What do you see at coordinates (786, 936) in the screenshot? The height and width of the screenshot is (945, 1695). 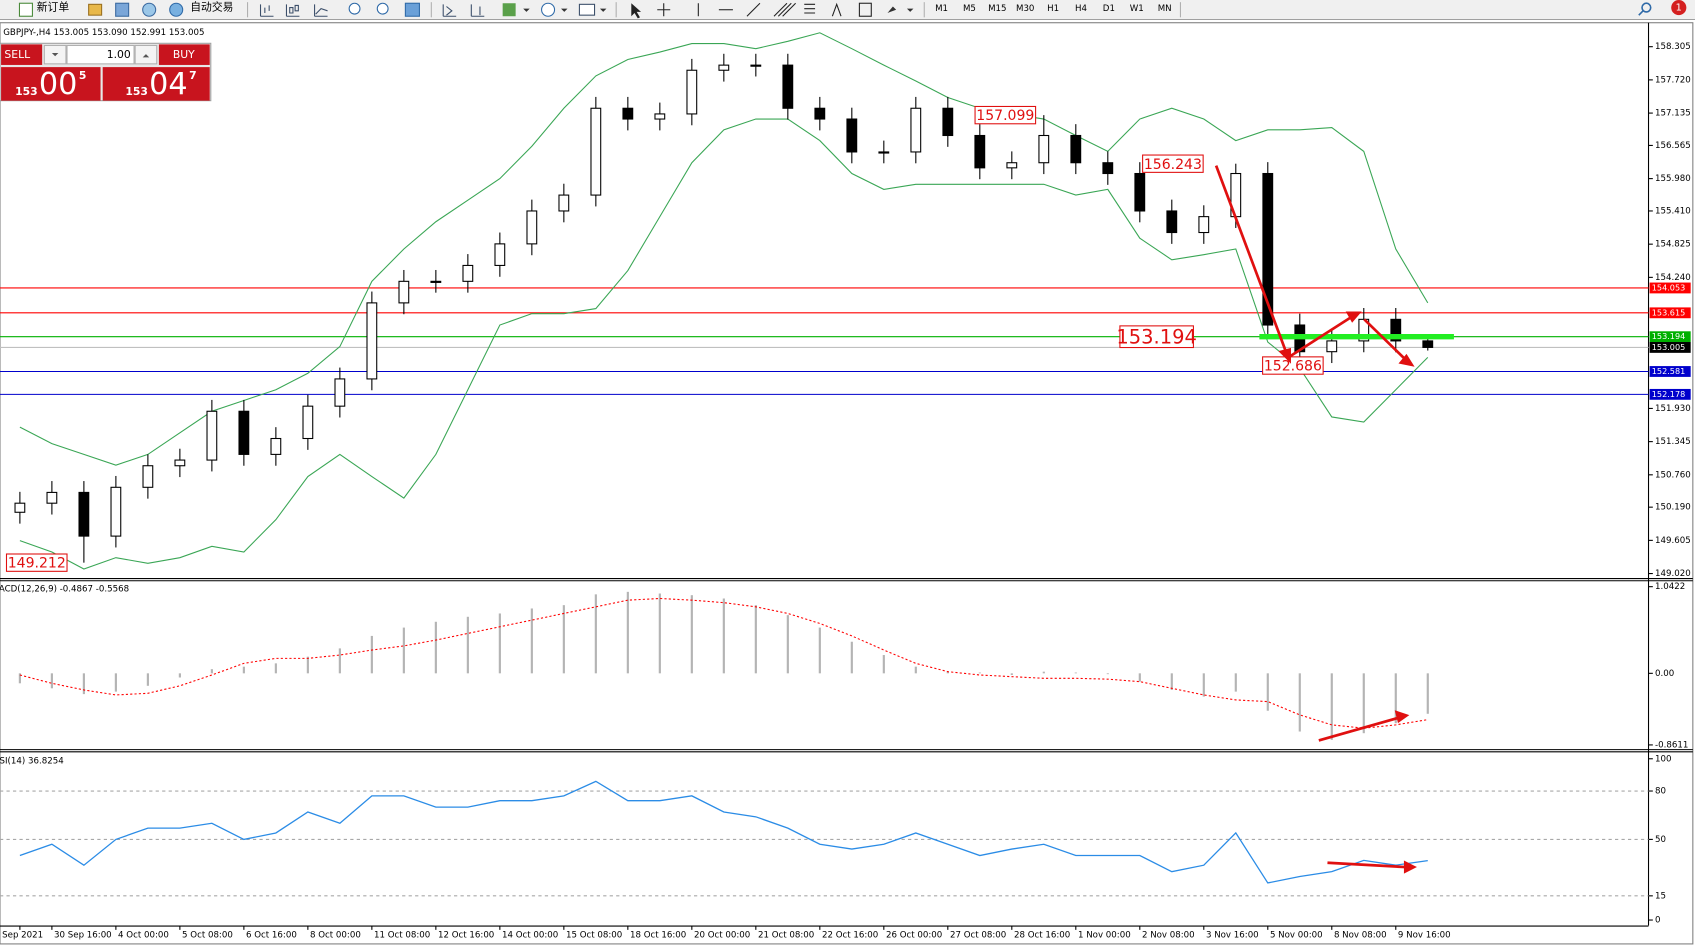 I see `x-tick-label: 21 Oct 08:00` at bounding box center [786, 936].